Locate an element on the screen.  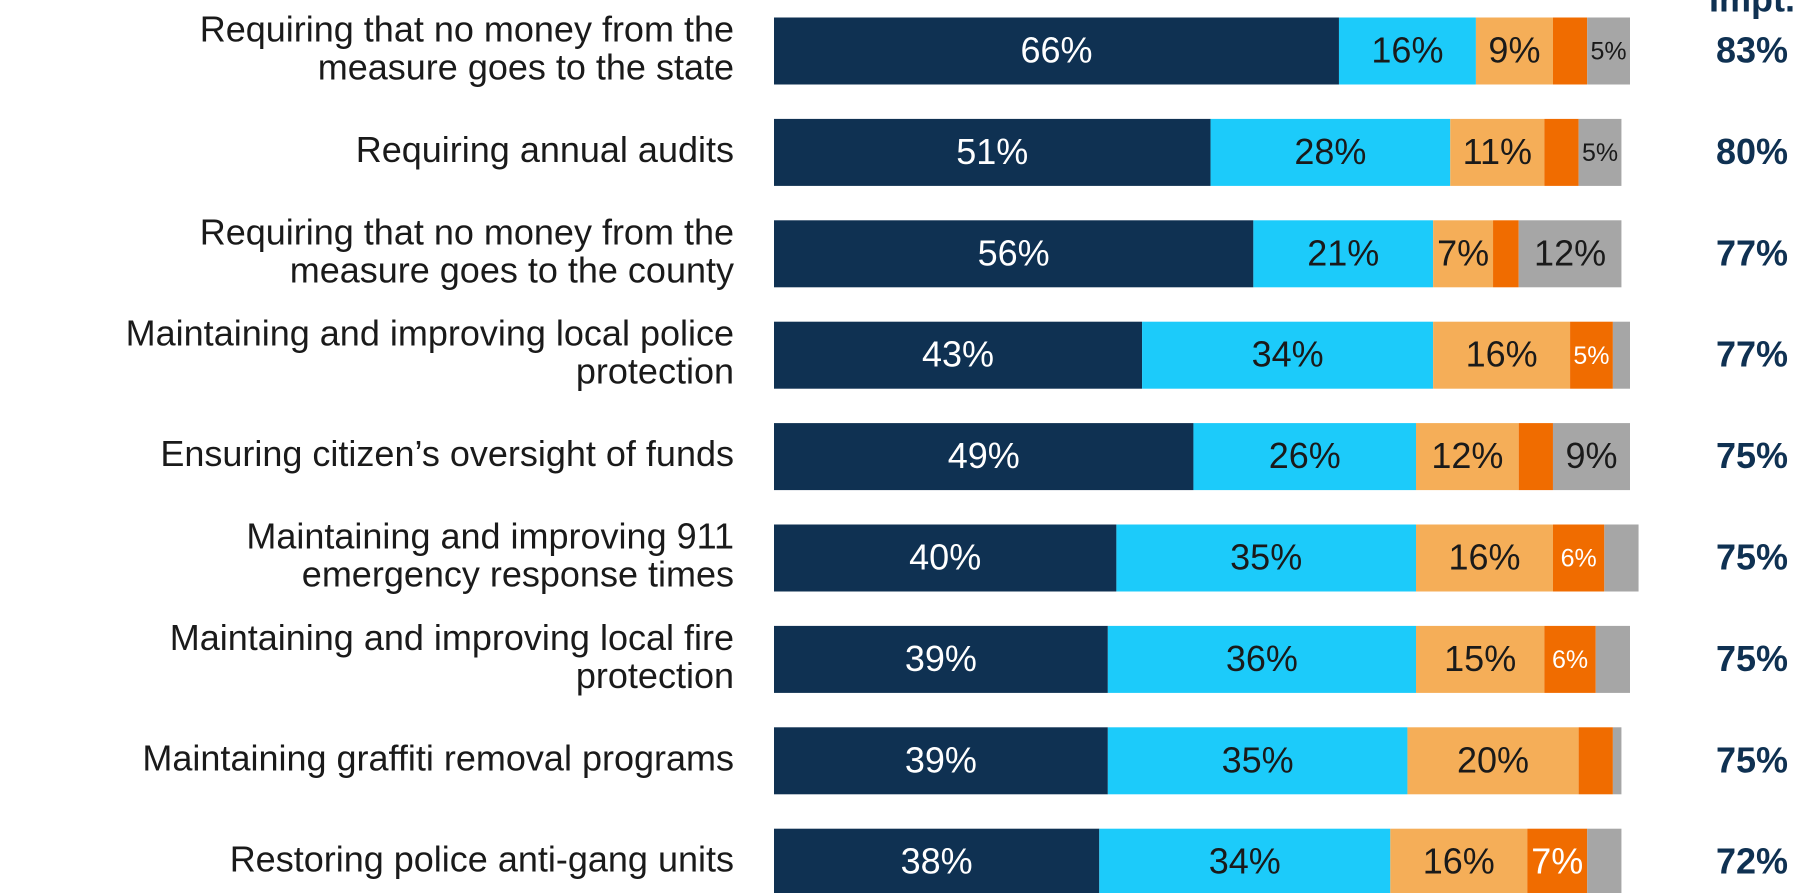
category-label: emergency response times is located at coordinates (518, 574).